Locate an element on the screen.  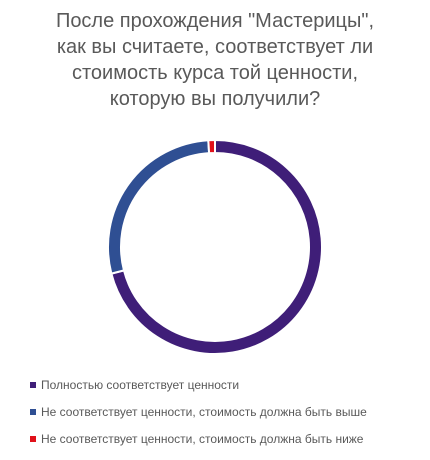
chart-title-line: которую вы получили? is located at coordinates (215, 99).